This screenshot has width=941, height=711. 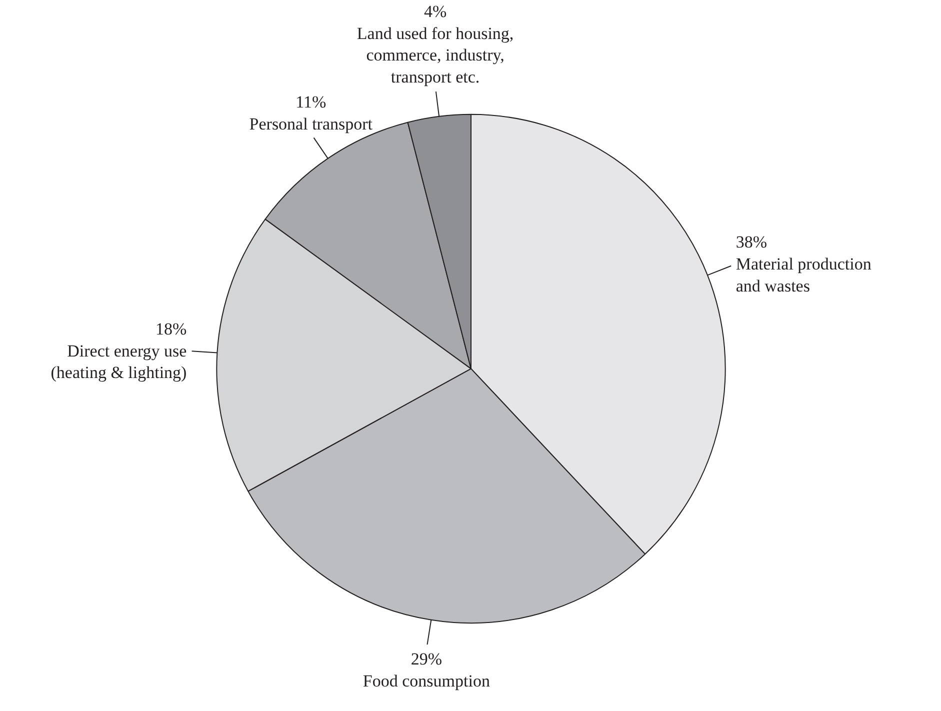 I want to click on slice-label: Personal transport, so click(x=311, y=124).